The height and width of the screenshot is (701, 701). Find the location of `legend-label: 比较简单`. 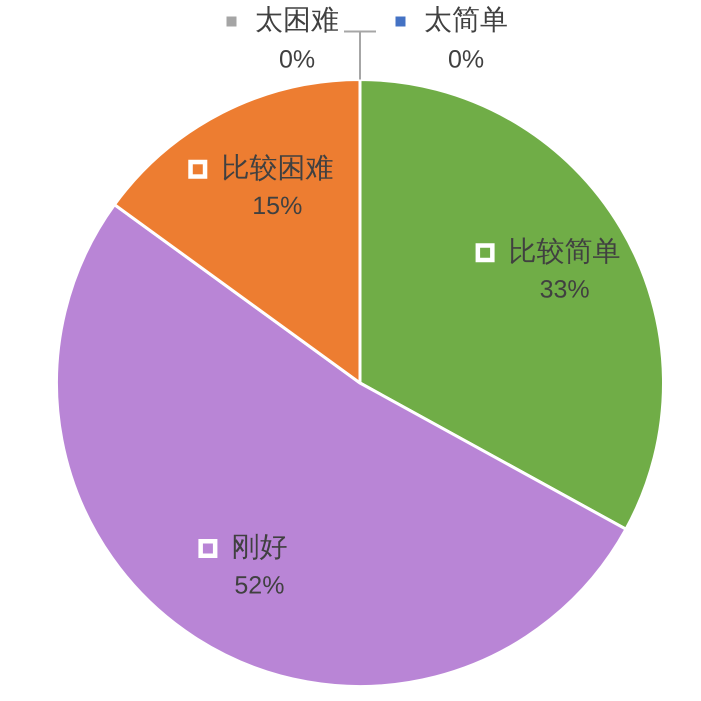

legend-label: 比较简单 is located at coordinates (564, 250).